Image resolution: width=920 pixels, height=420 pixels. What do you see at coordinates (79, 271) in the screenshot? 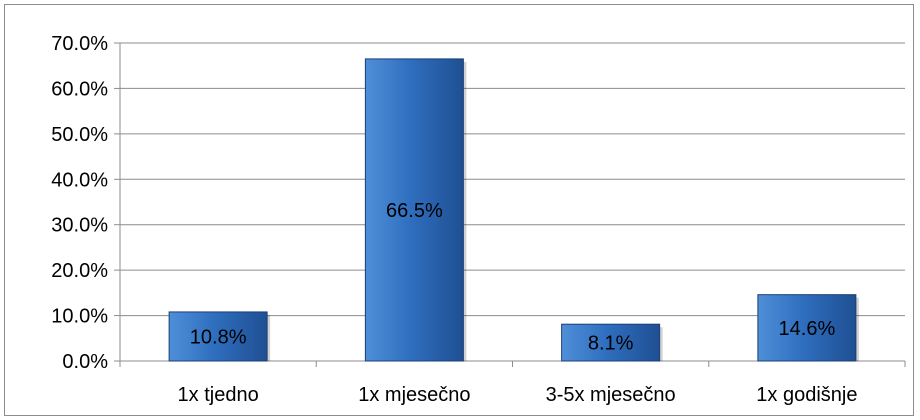
I see `y-tick-label: 20.0%` at bounding box center [79, 271].